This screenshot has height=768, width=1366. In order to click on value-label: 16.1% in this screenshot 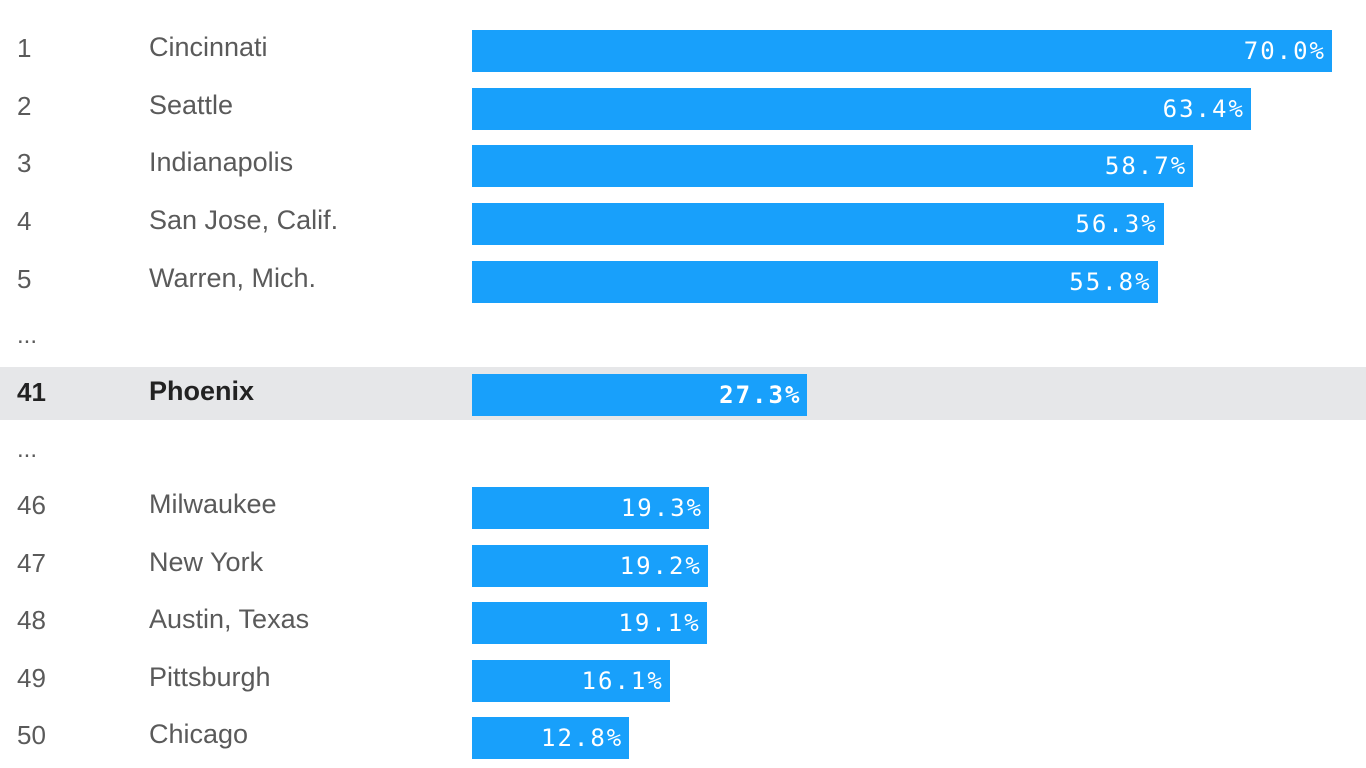, I will do `click(622, 681)`.